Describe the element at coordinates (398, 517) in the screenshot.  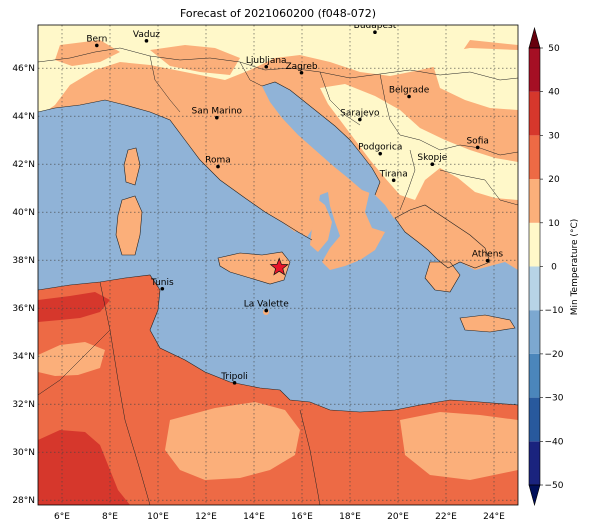
I see `lon-tick-label: 20°E` at that location.